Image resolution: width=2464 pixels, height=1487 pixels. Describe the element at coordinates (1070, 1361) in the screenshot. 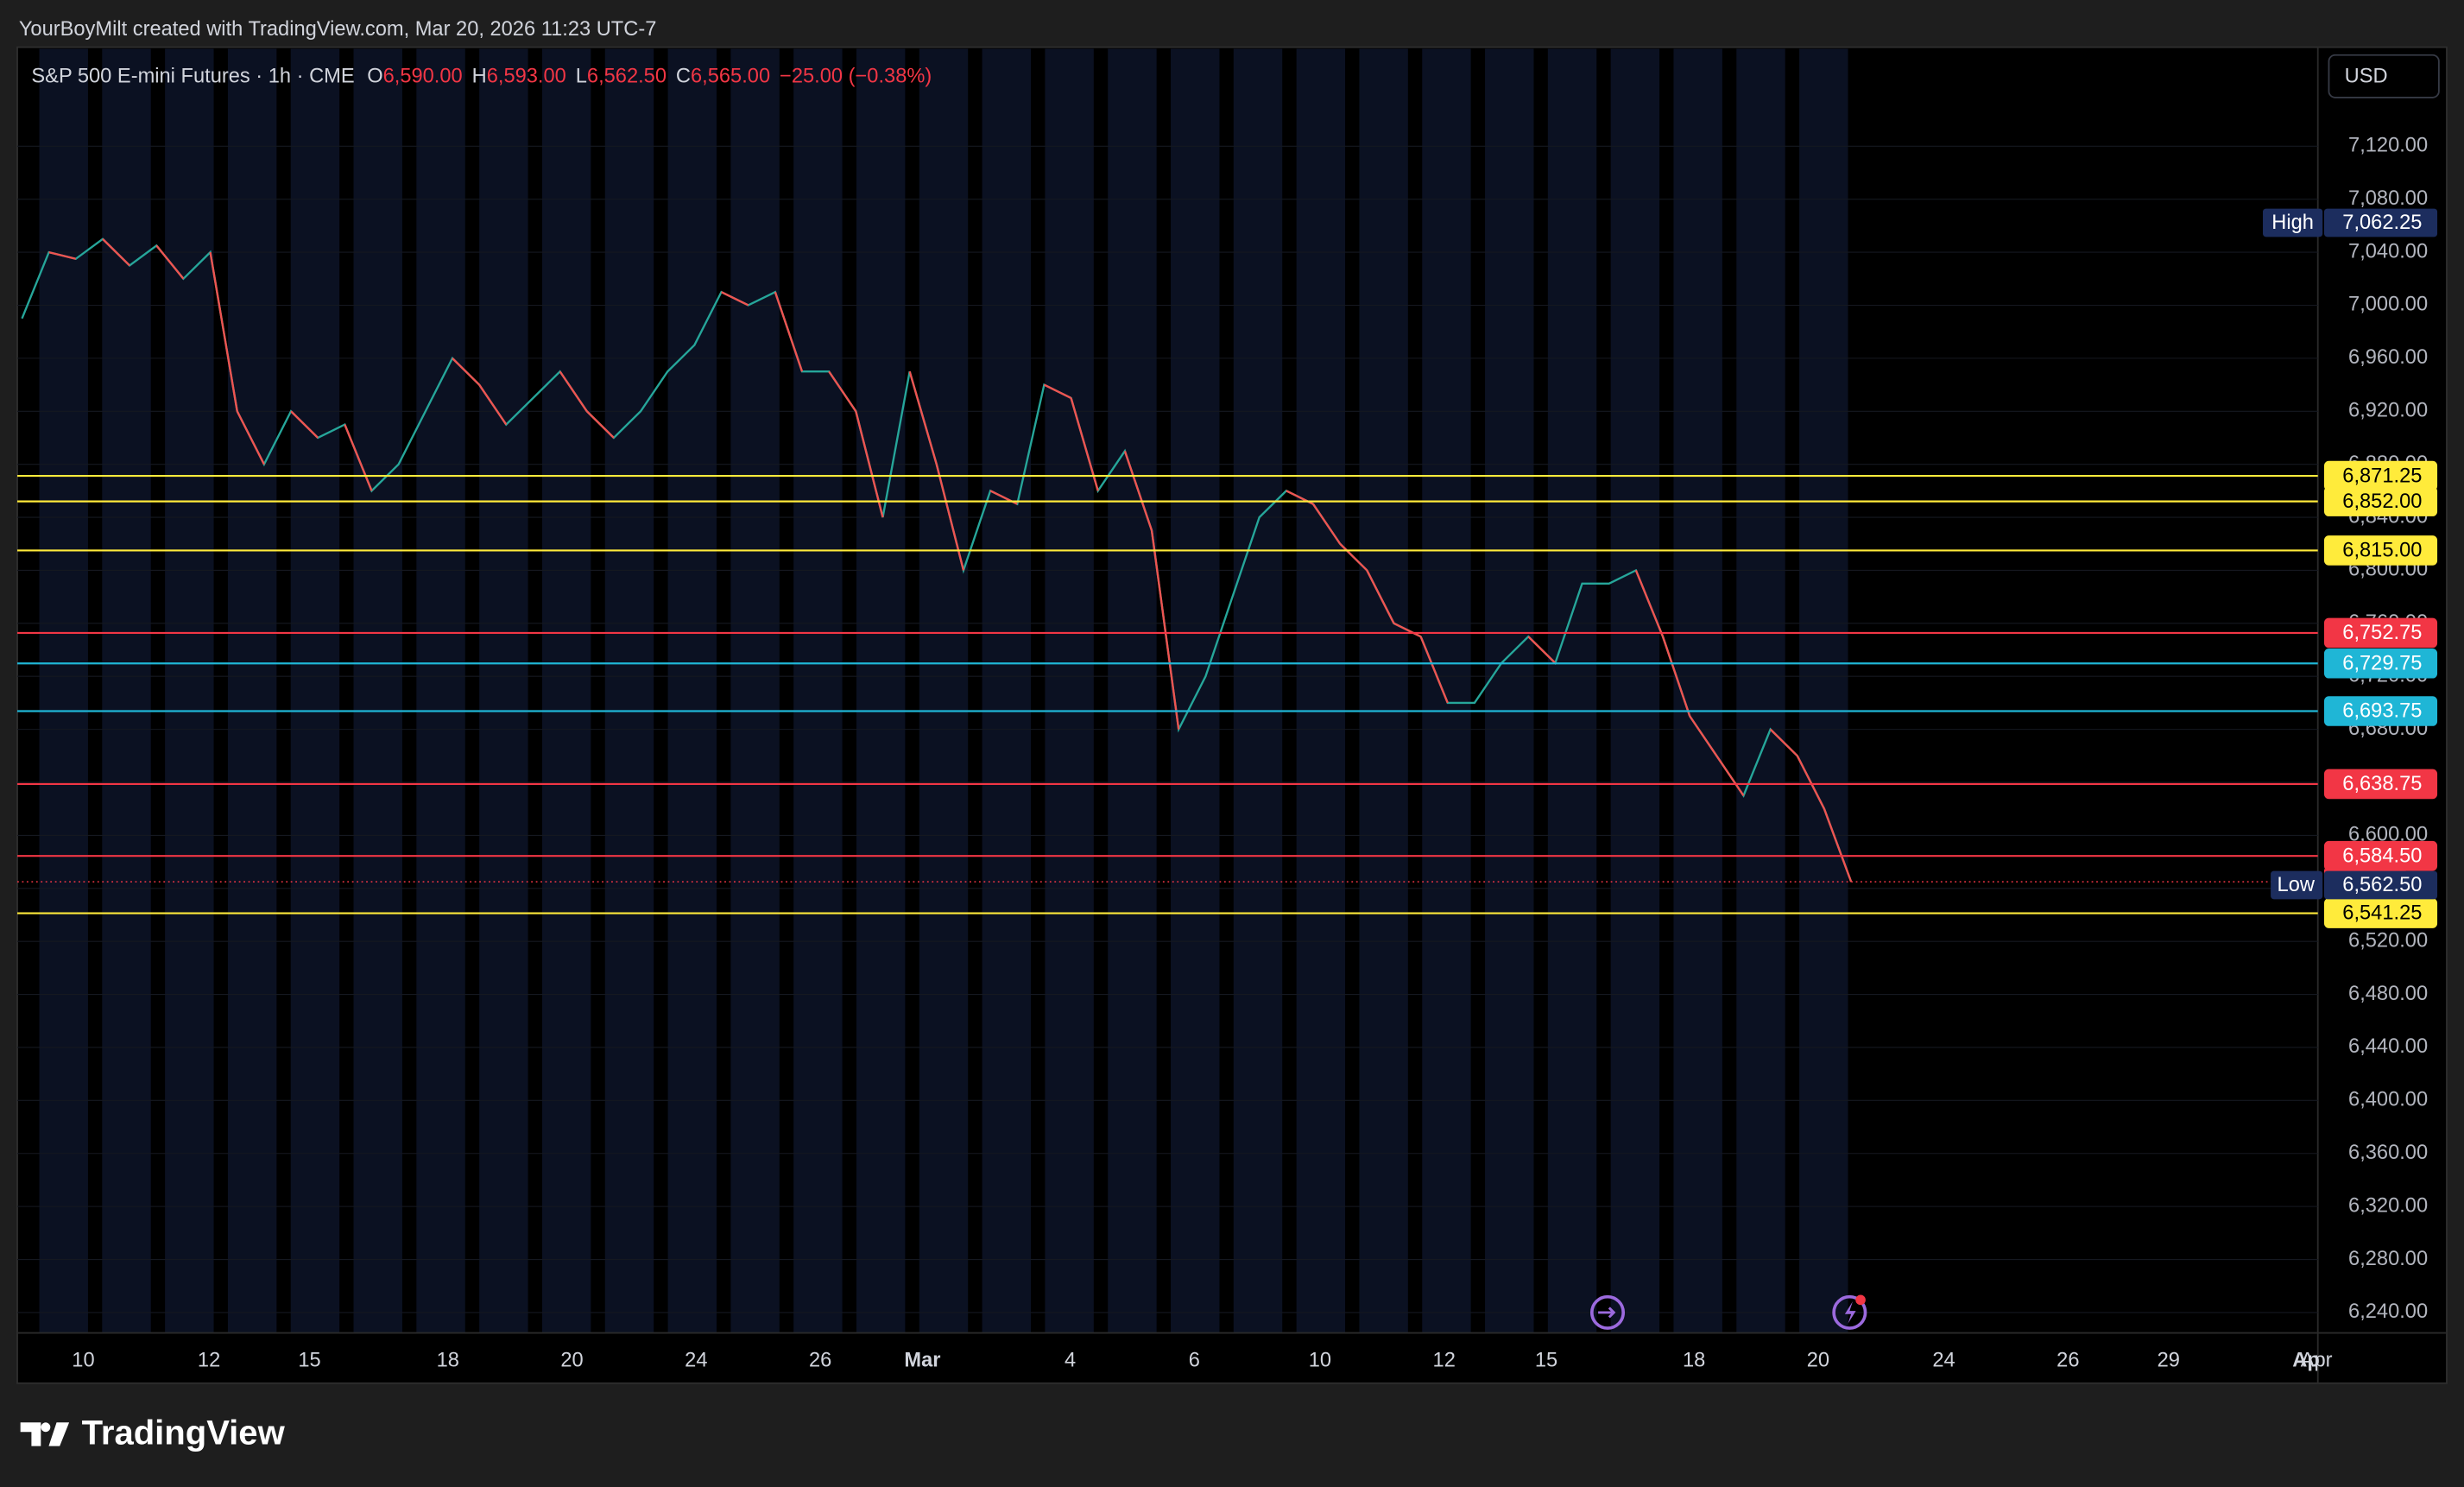

I see `date-label: 4` at that location.